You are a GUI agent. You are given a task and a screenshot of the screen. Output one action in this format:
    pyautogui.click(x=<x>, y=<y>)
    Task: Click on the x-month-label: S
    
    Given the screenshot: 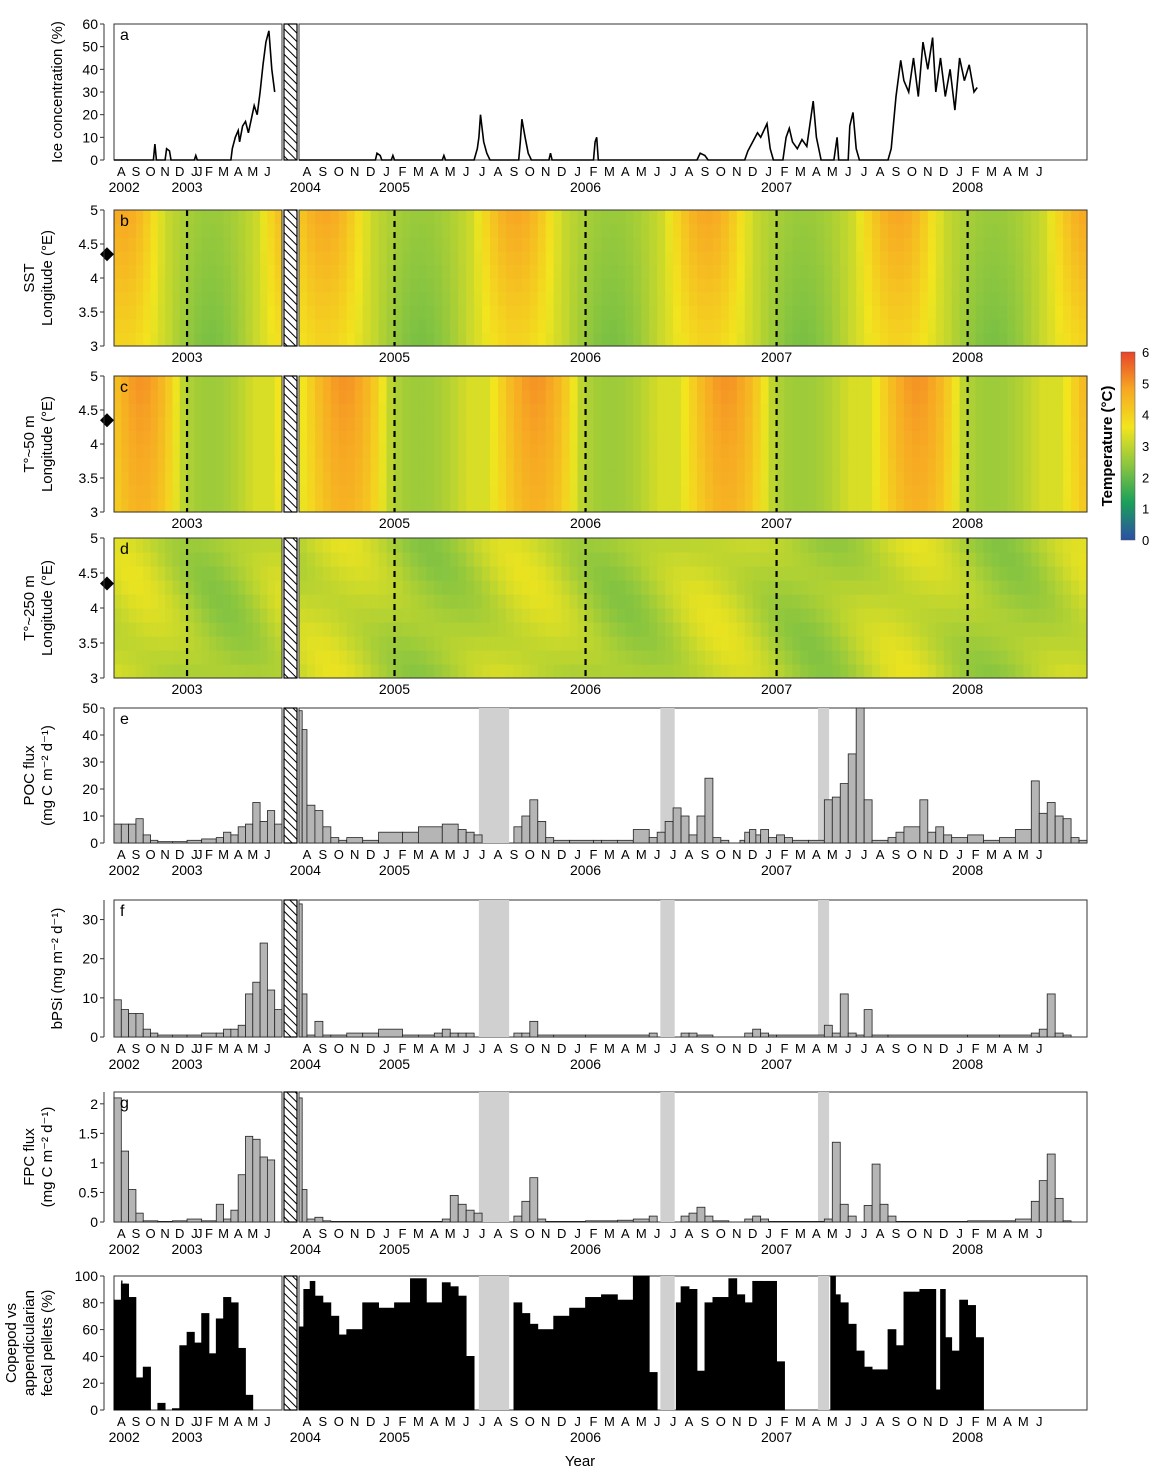 What is the action you would take?
    pyautogui.click(x=323, y=171)
    